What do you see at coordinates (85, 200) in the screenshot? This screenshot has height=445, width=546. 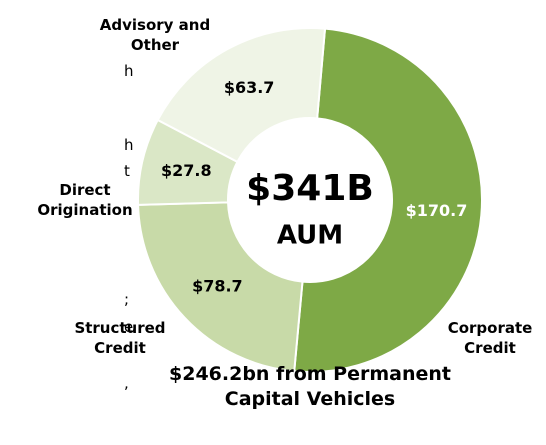 I see `category-label: Direct Origination` at bounding box center [85, 200].